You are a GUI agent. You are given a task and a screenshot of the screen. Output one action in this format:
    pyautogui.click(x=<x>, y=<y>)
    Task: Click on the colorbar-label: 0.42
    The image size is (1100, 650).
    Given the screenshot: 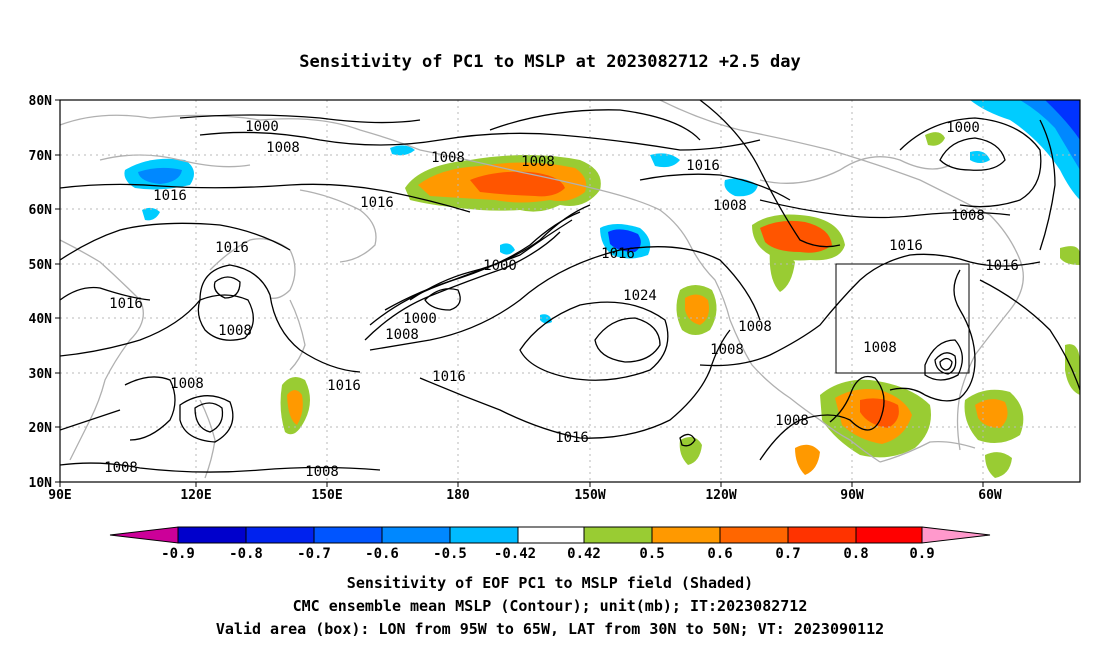 What is the action you would take?
    pyautogui.click(x=584, y=554)
    